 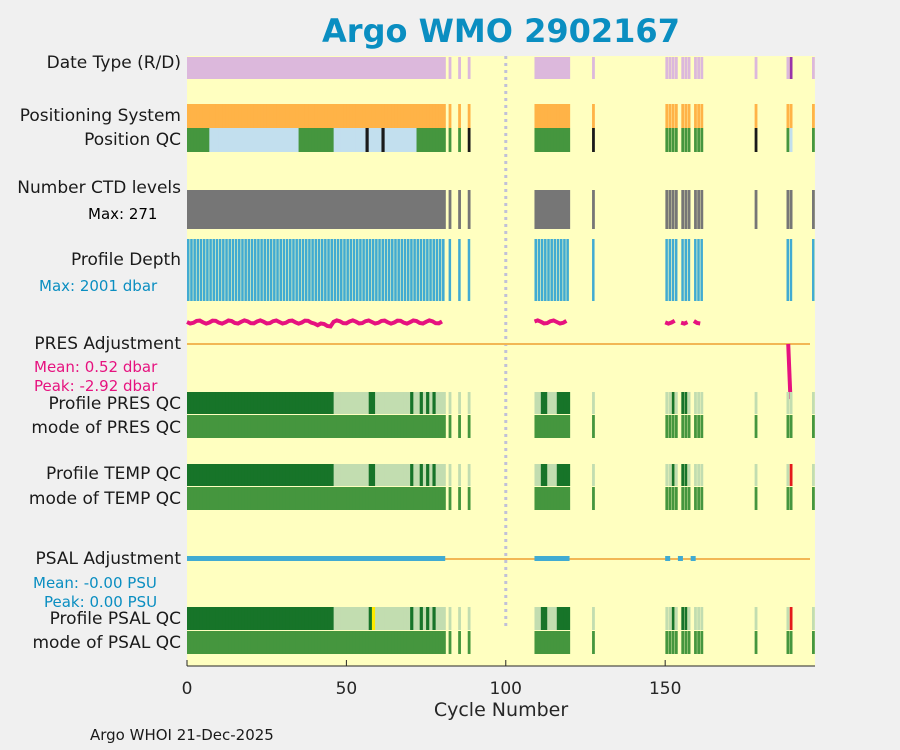 What do you see at coordinates (125, 260) in the screenshot?
I see `label-profile-depth: Profile Depth` at bounding box center [125, 260].